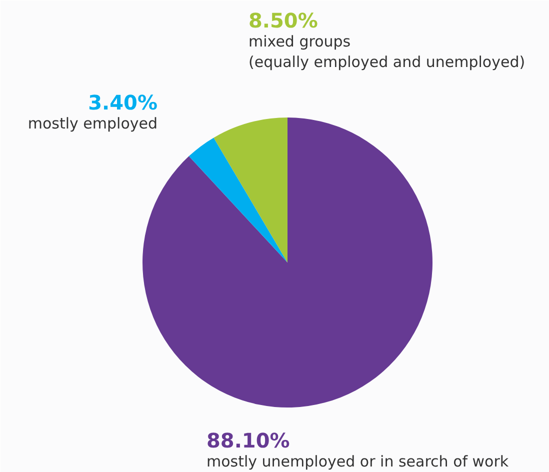  What do you see at coordinates (387, 52) in the screenshot?
I see `slice-label: mixed groups (equally employed and unemployed)` at bounding box center [387, 52].